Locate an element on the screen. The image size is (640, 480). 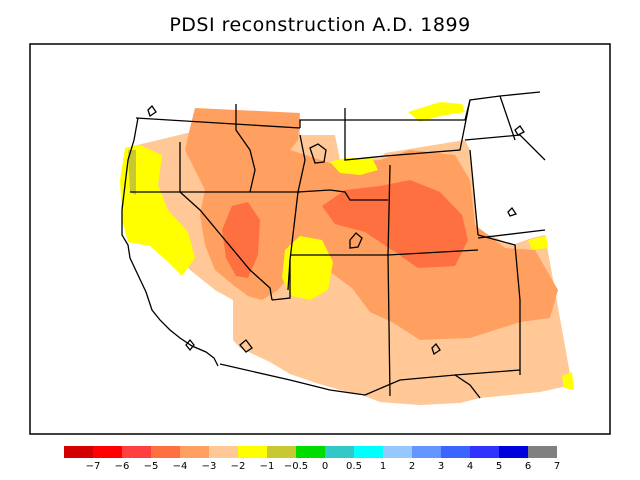
colorbar-tick-label: −4 is located at coordinates (180, 466).